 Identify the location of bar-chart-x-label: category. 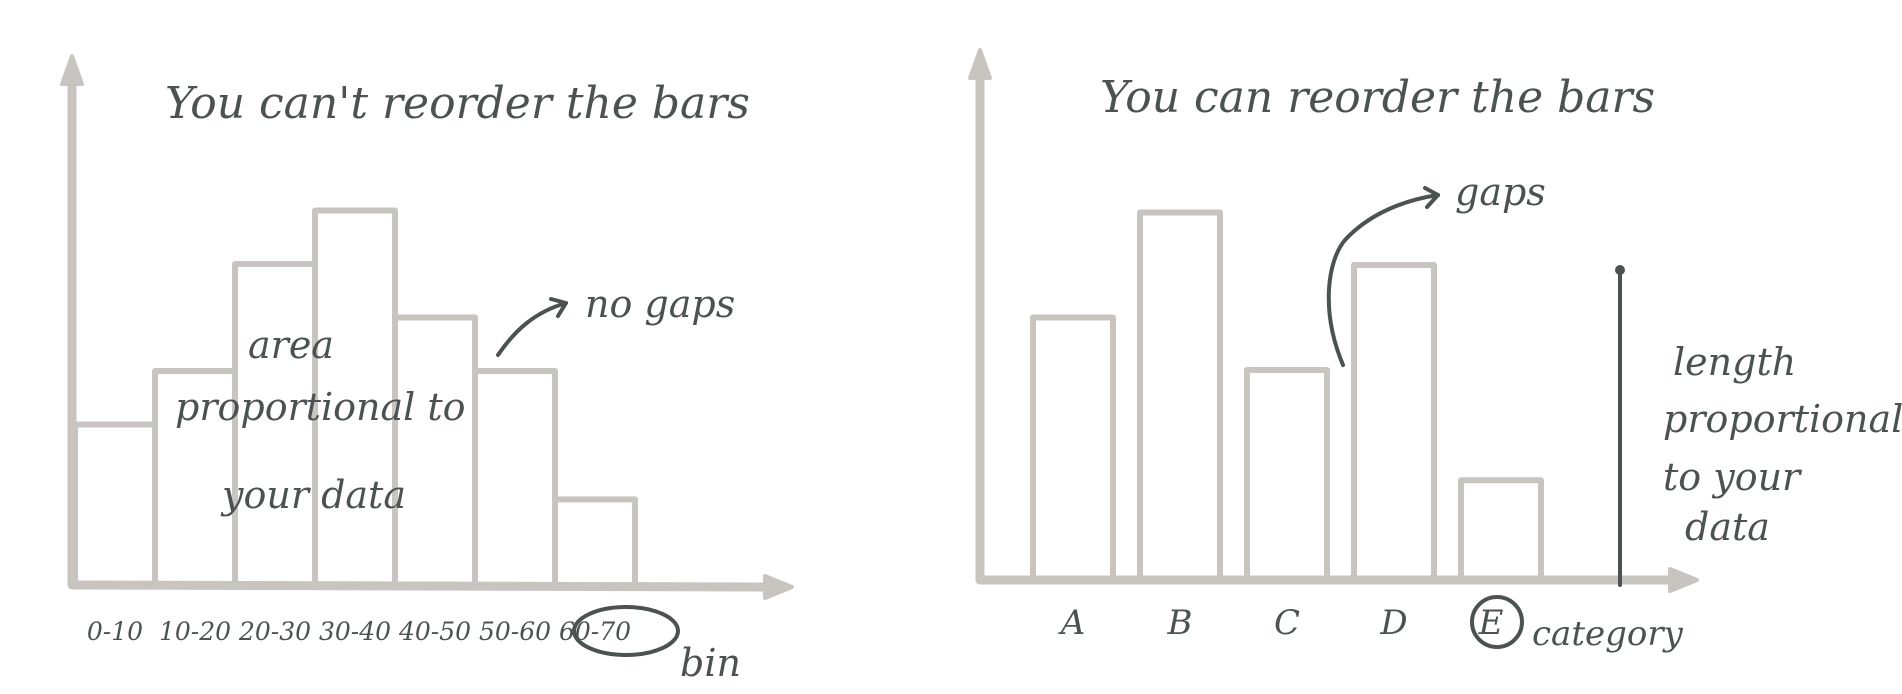
(1608, 634).